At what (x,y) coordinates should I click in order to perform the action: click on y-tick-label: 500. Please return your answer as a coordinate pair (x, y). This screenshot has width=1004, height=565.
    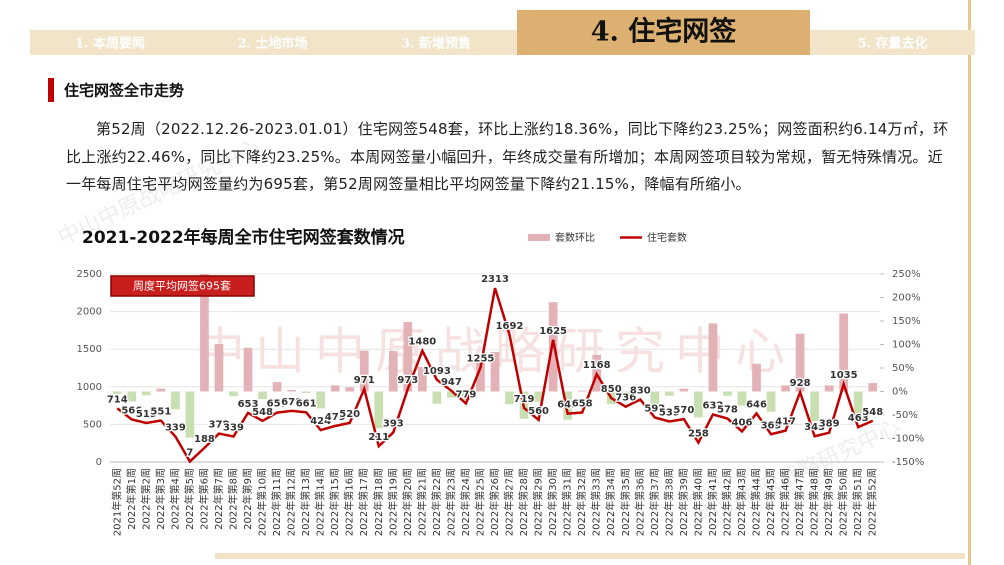
    Looking at the image, I should click on (92, 424).